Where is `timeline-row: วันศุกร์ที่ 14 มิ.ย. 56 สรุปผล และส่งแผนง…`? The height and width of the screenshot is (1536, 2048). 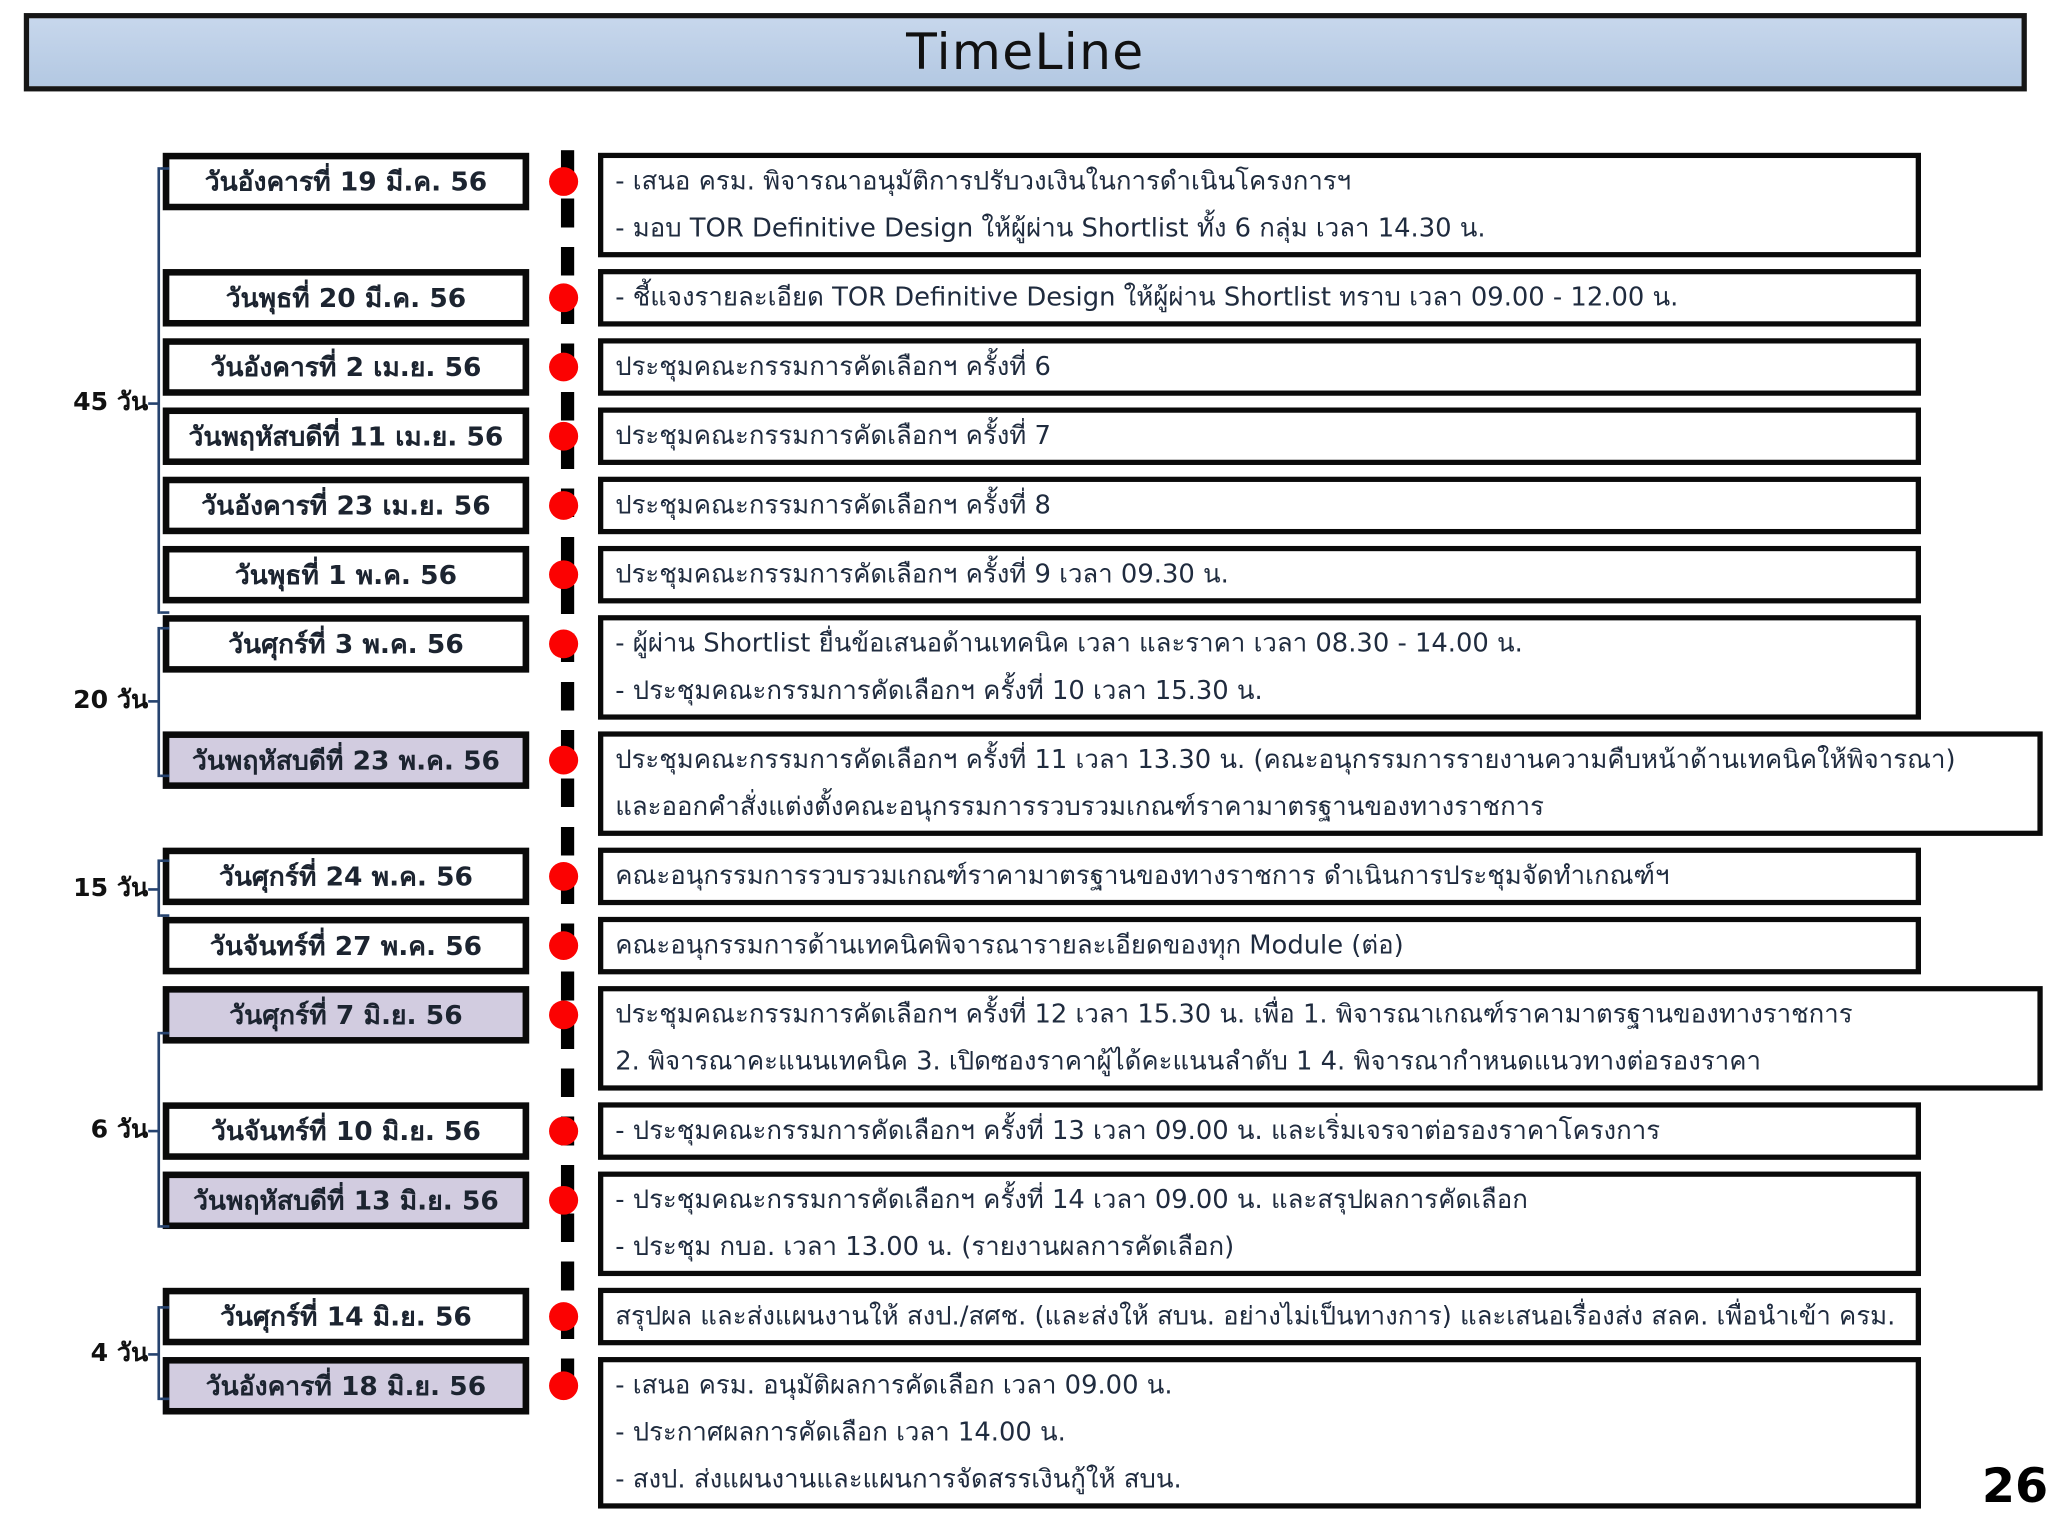 timeline-row: วันศุกร์ที่ 14 มิ.ย. 56 สรุปผล และส่งแผนง… is located at coordinates (1024, 1316).